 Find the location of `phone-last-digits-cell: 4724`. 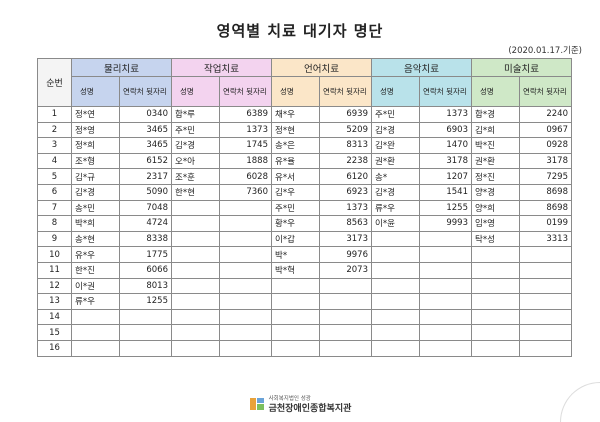

phone-last-digits-cell: 4724 is located at coordinates (145, 223).